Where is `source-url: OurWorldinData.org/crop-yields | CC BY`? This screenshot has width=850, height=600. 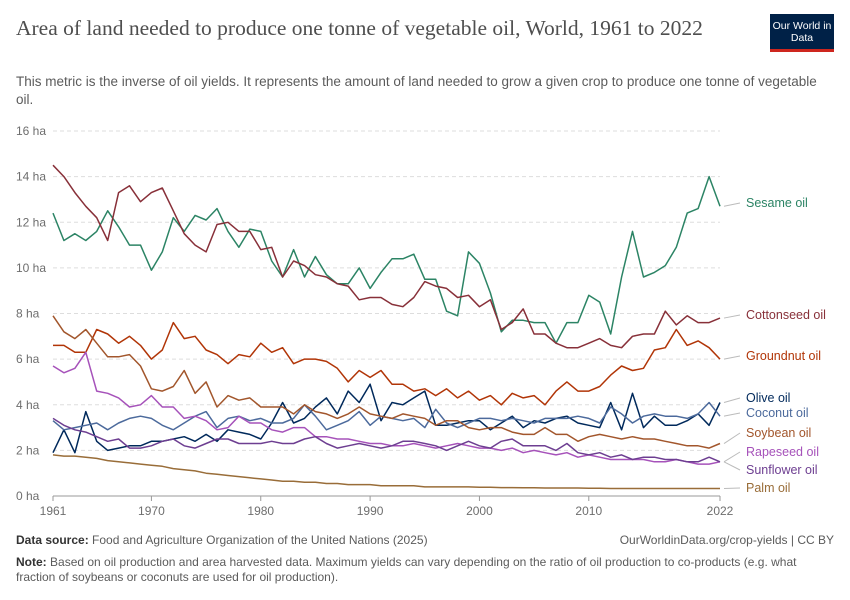
source-url: OurWorldinData.org/crop-yields | CC BY is located at coordinates (726, 540).